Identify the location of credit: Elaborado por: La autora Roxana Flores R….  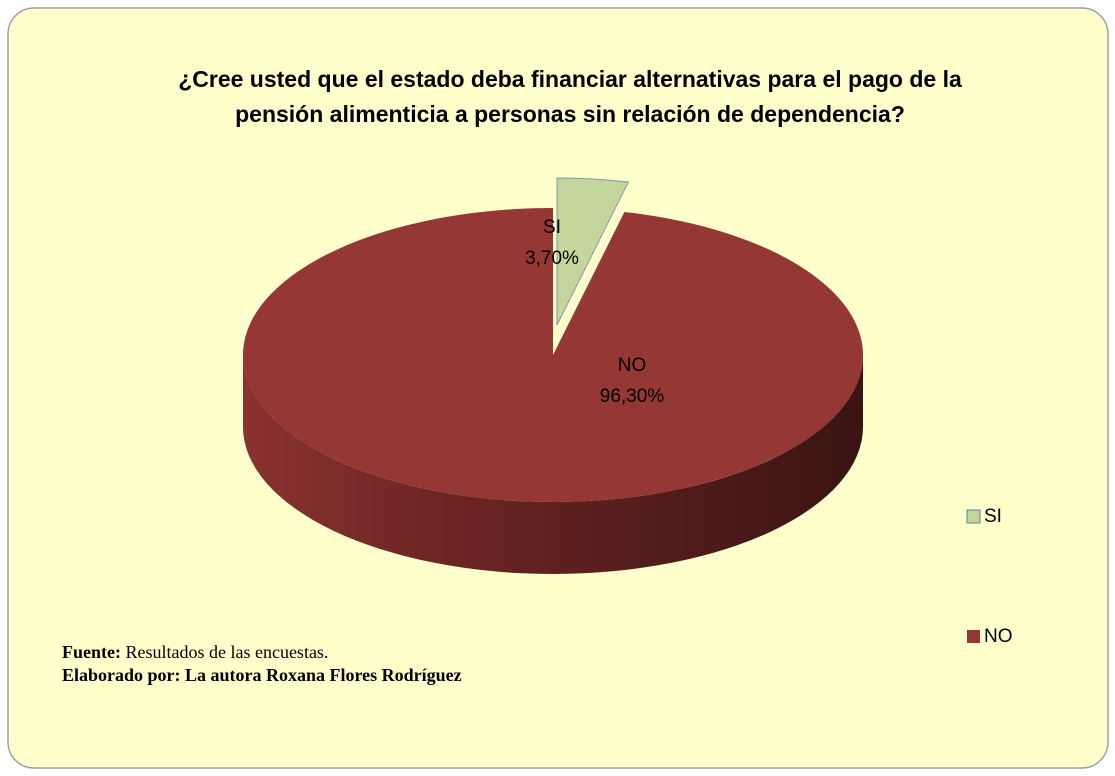
(262, 675).